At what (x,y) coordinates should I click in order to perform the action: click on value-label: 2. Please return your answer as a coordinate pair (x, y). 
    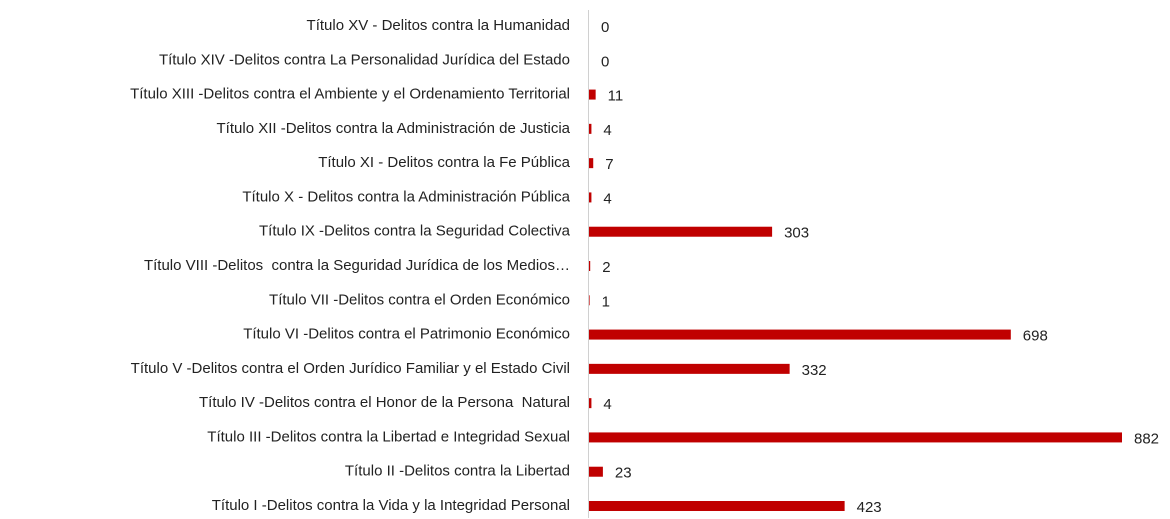
    Looking at the image, I should click on (606, 267).